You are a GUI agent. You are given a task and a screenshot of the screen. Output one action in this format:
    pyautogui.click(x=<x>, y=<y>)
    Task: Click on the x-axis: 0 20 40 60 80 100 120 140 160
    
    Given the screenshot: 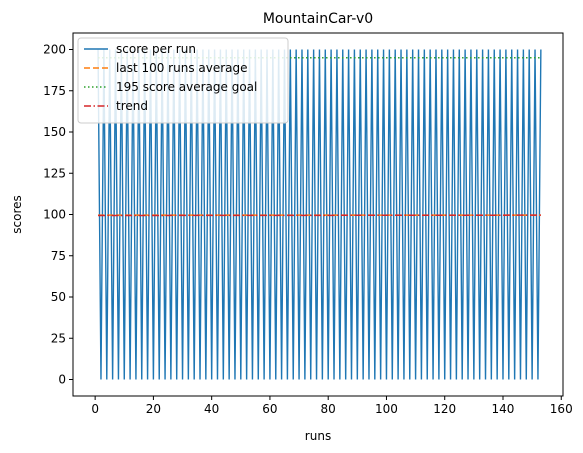 What is the action you would take?
    pyautogui.click(x=332, y=406)
    